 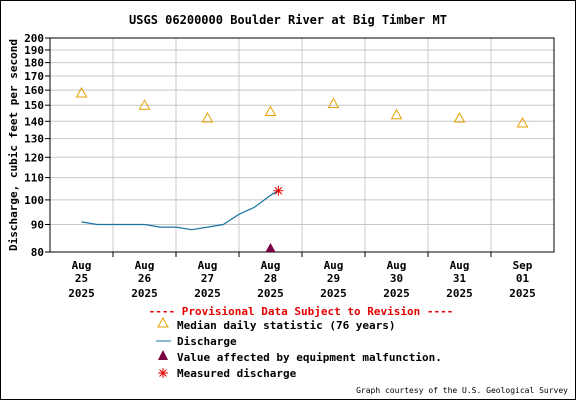 What do you see at coordinates (34, 139) in the screenshot?
I see `y-tick-label: 130` at bounding box center [34, 139].